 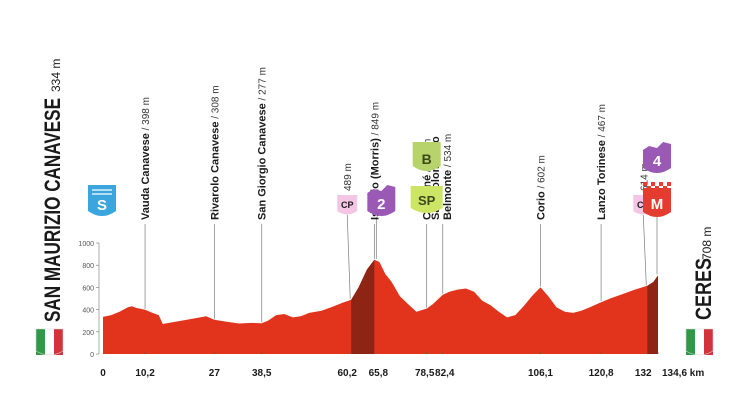 What do you see at coordinates (215, 373) in the screenshot?
I see `x-tick-label: 27` at bounding box center [215, 373].